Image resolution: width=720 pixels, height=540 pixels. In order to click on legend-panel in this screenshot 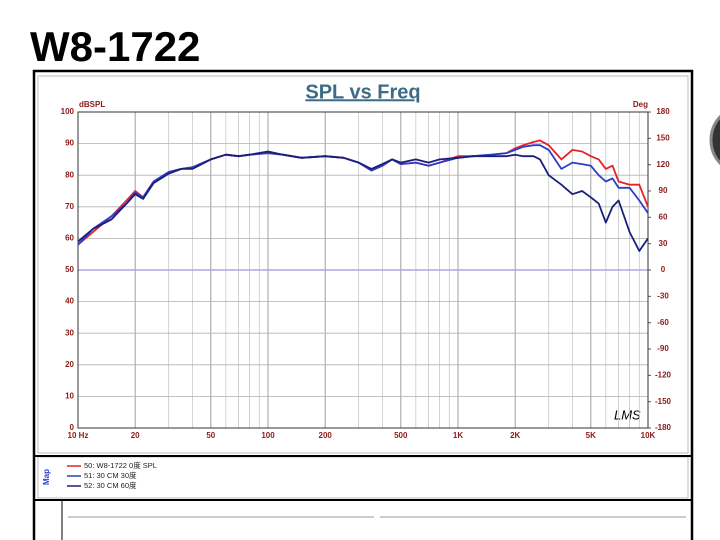, I will do `click(363, 477)`.